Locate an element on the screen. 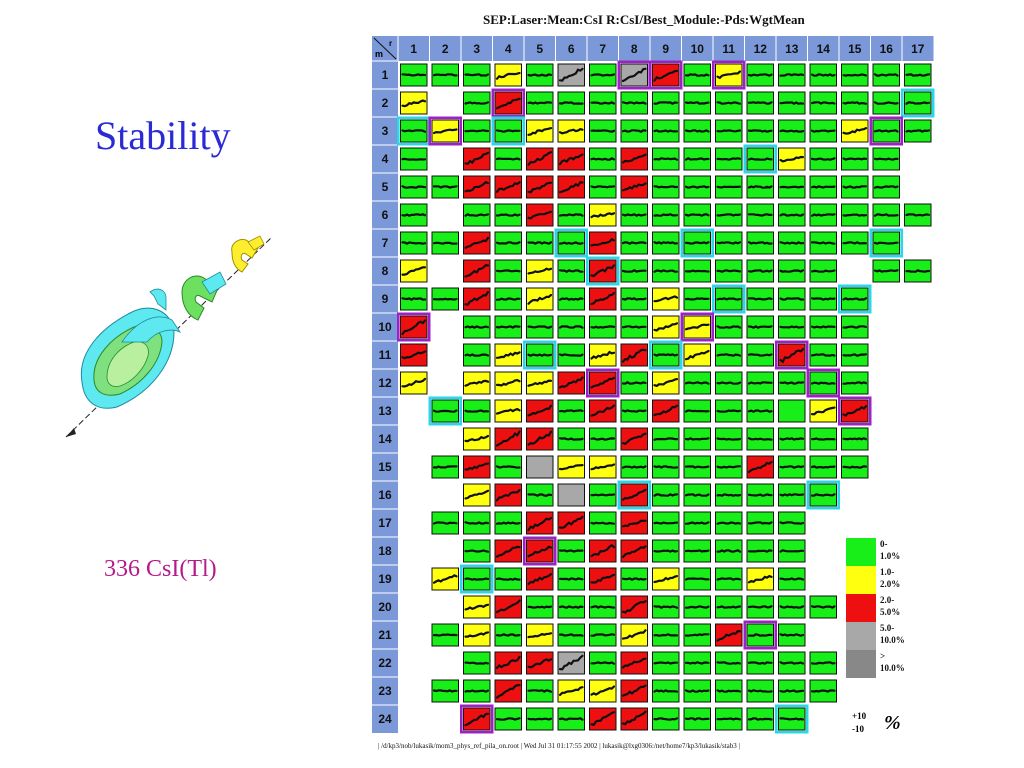 This screenshot has height=768, width=1024. column-label: 8 is located at coordinates (634, 49).